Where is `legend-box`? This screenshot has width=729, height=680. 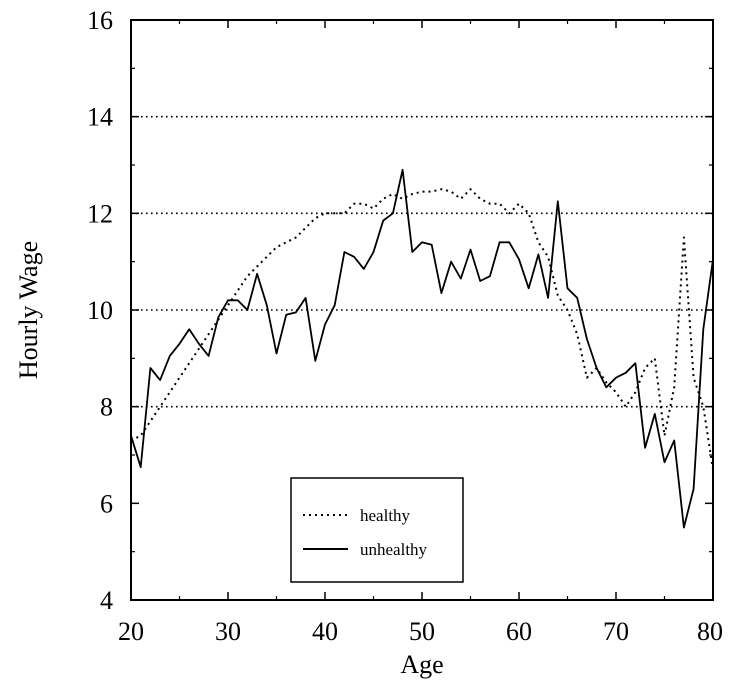 legend-box is located at coordinates (377, 530).